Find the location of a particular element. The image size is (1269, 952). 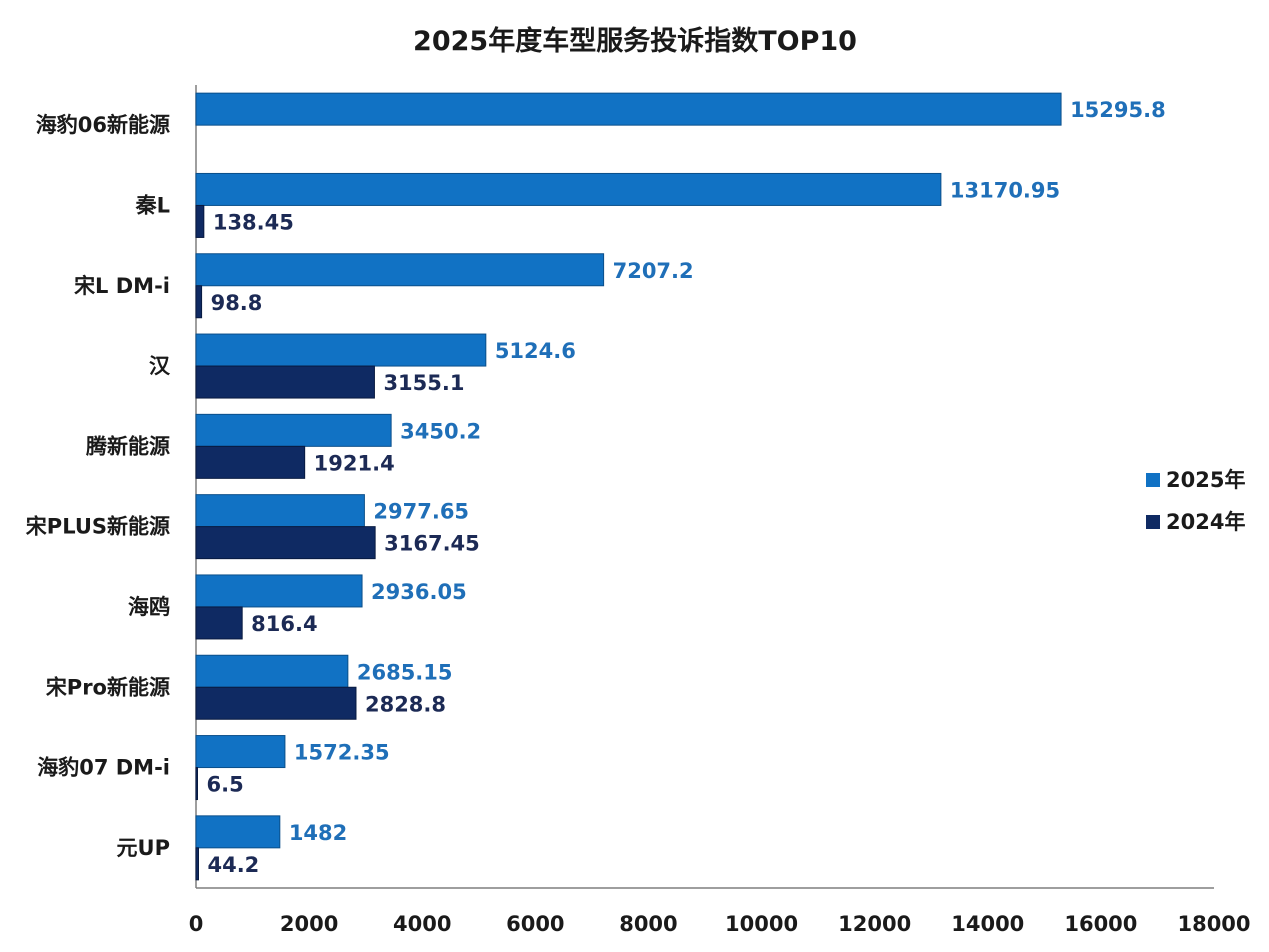

data-label: 3167.45 is located at coordinates (432, 544).